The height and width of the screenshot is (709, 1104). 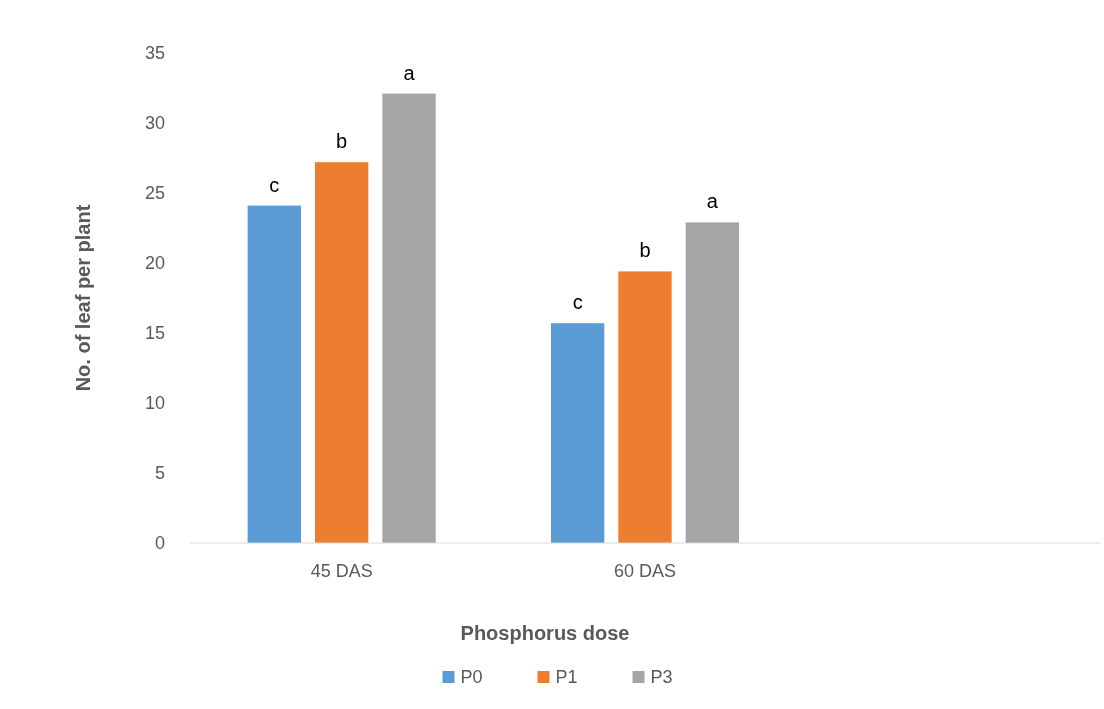 I want to click on legend-label: P1, so click(x=566, y=677).